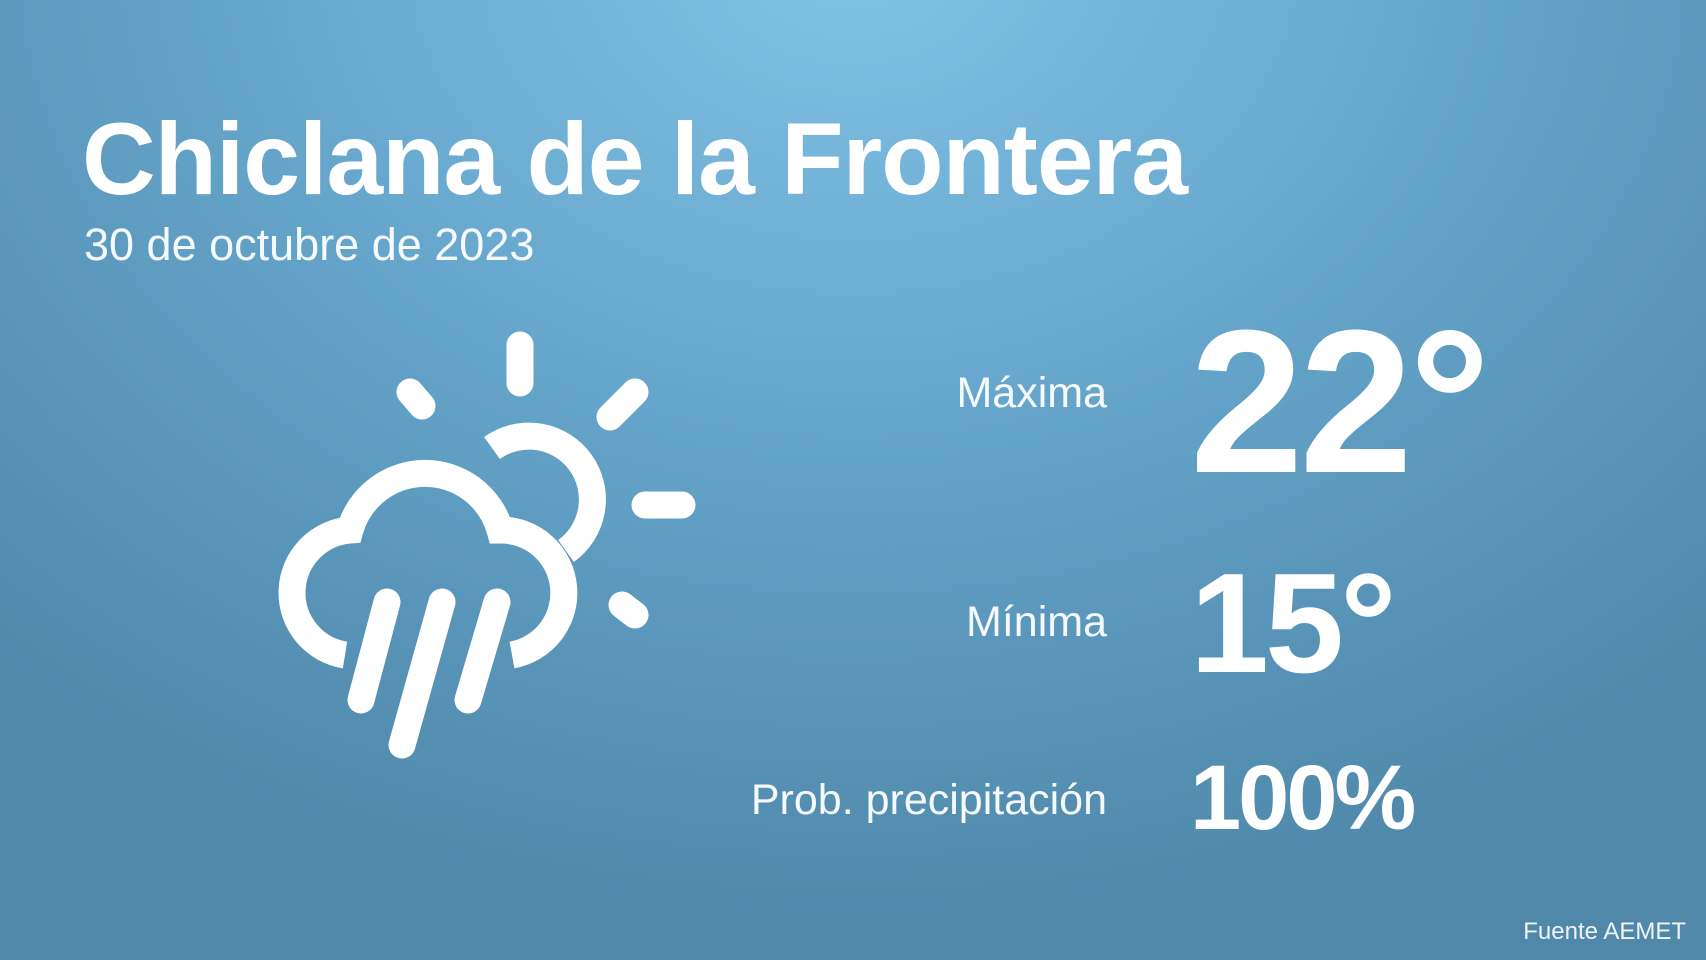 The height and width of the screenshot is (960, 1706). What do you see at coordinates (1340, 402) in the screenshot?
I see `max-temp-value: 22°` at bounding box center [1340, 402].